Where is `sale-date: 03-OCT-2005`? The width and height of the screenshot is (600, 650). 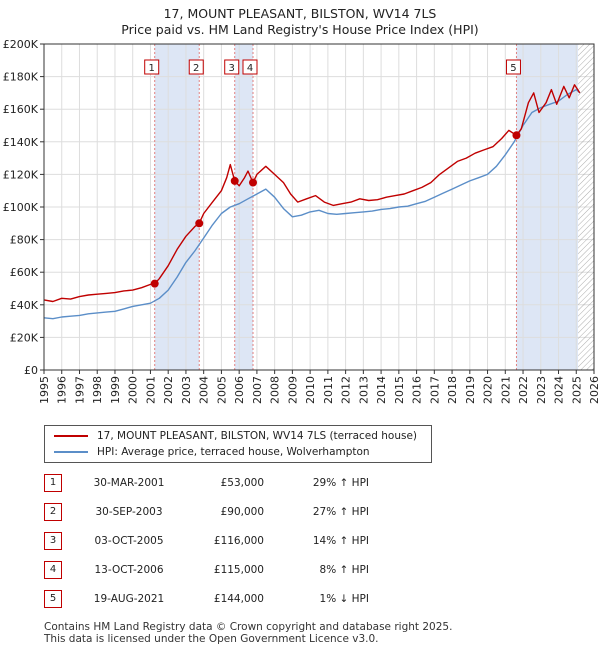 sale-date: 03-OCT-2005 is located at coordinates (129, 541).